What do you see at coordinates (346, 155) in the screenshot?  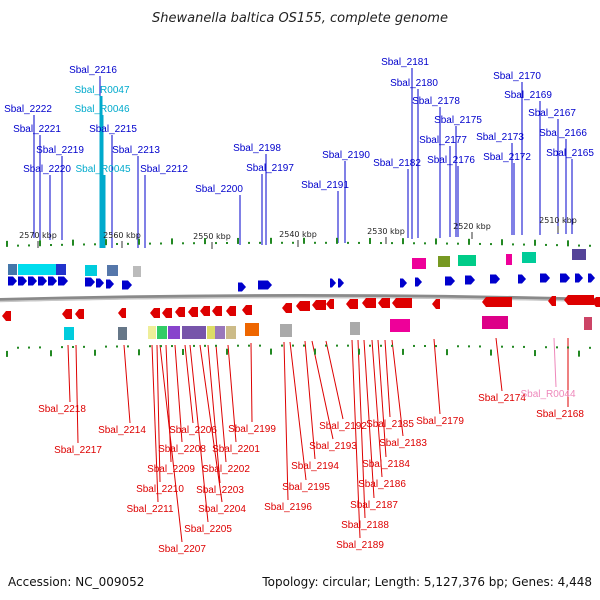 I see `forward-gene-label: Sbal_2190` at bounding box center [346, 155].